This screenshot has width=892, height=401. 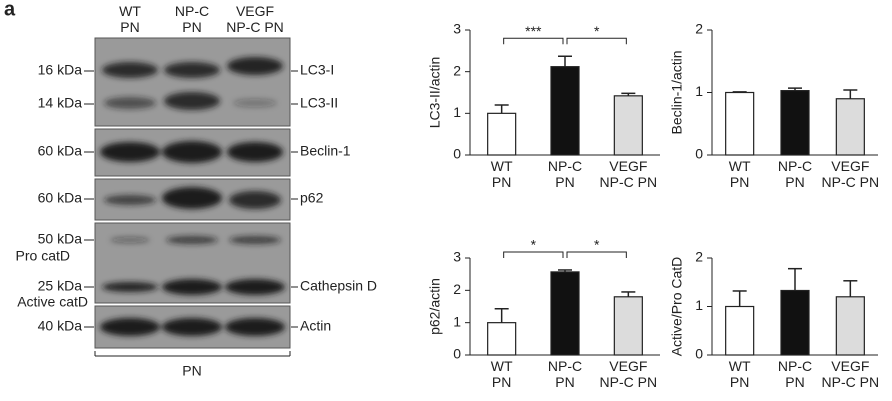 What do you see at coordinates (533, 31) in the screenshot?
I see `significance-label: ***` at bounding box center [533, 31].